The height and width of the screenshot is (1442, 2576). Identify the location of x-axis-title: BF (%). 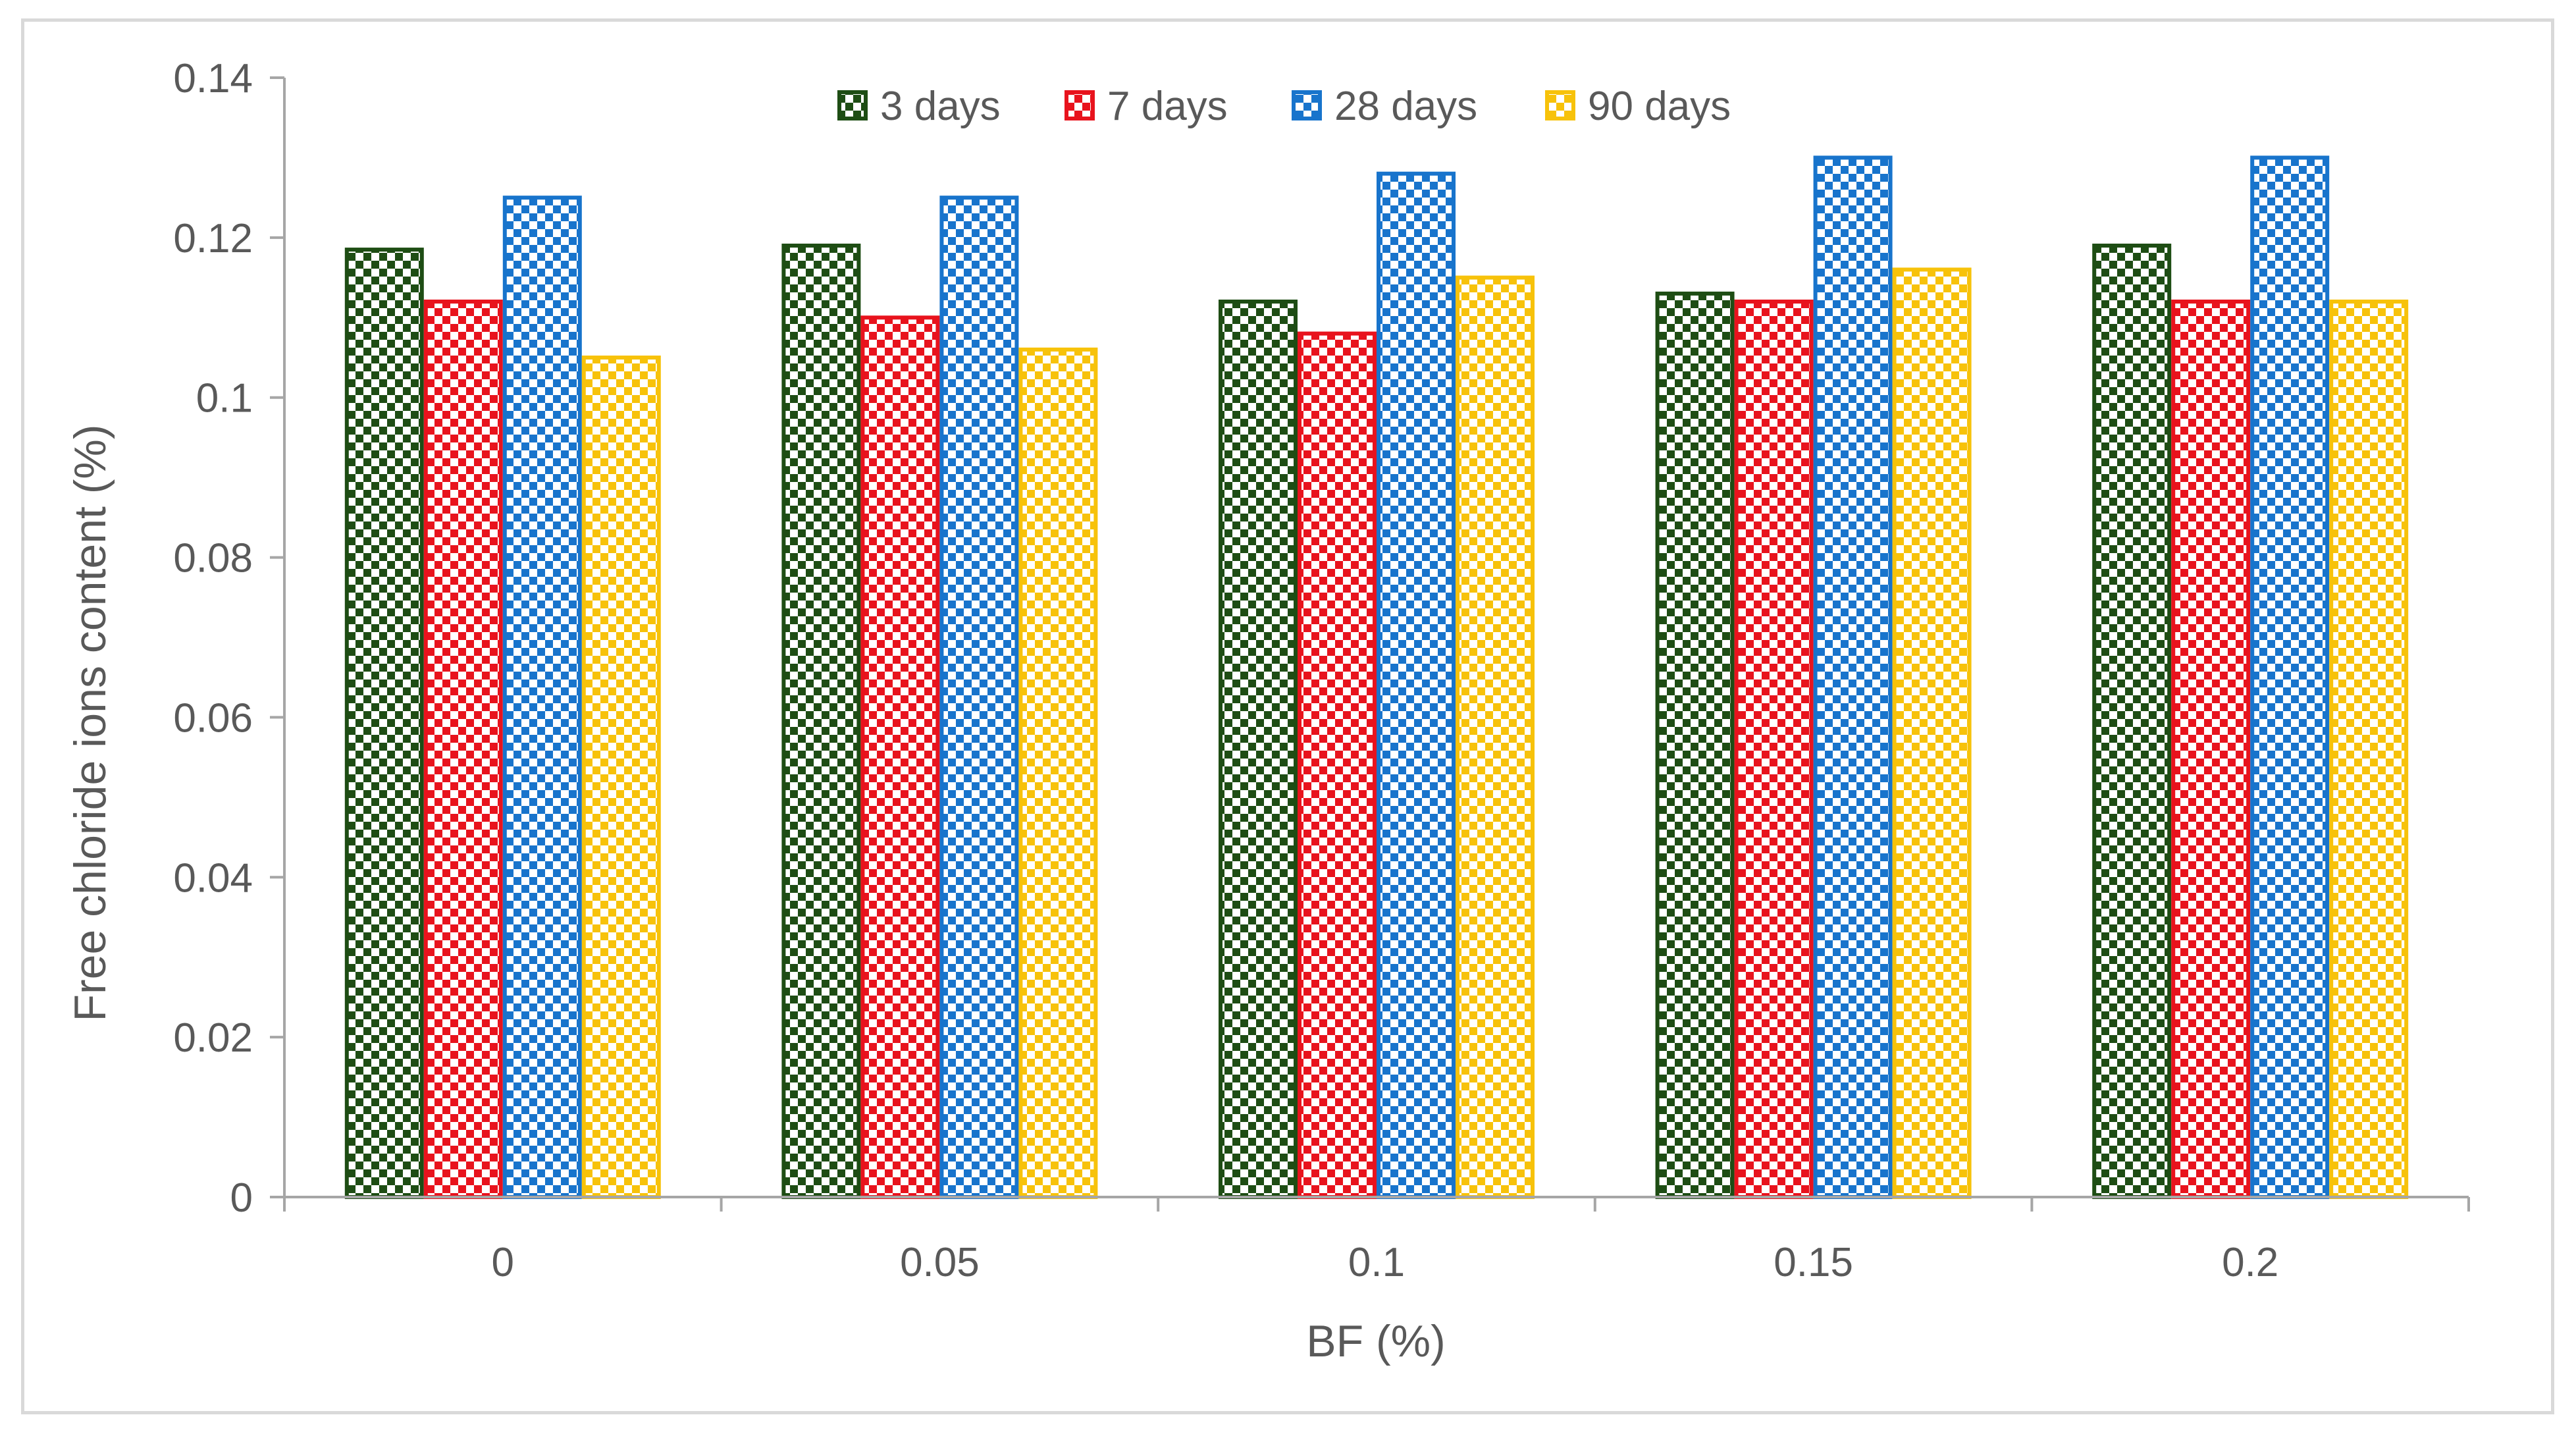
(1376, 1341).